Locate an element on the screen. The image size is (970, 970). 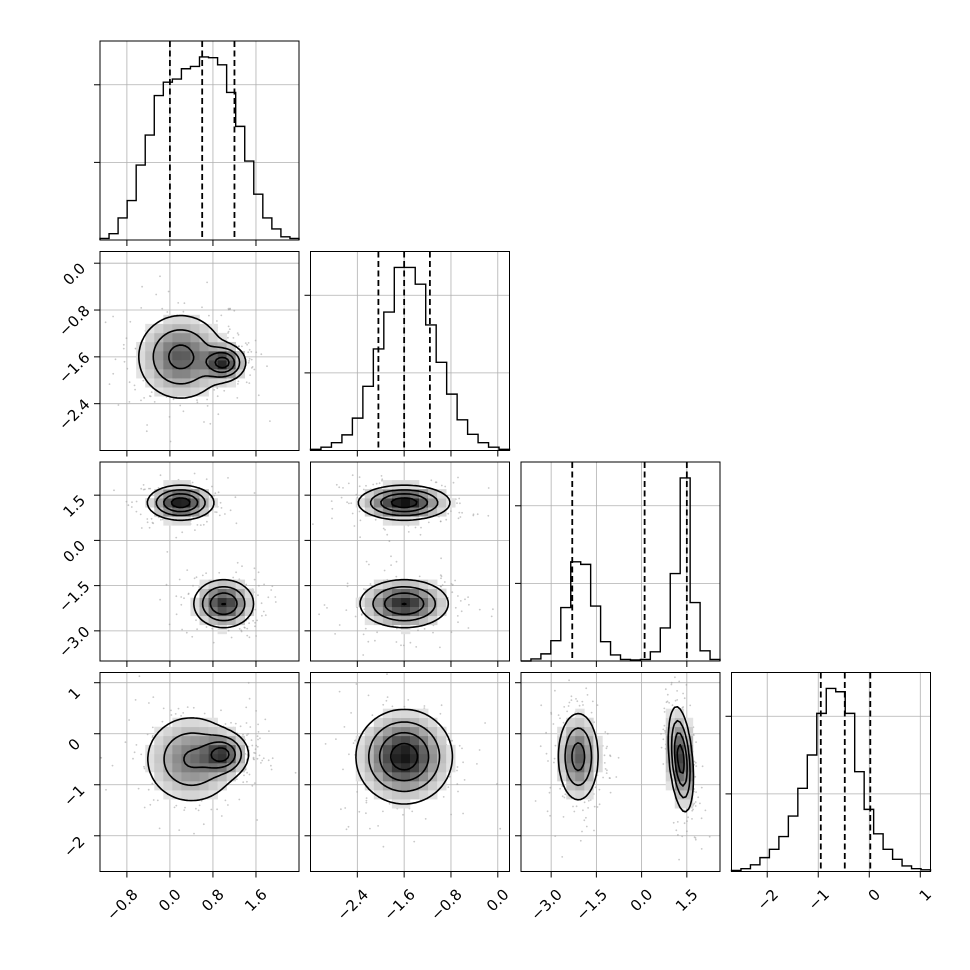
density-cells is located at coordinates (200, 557).